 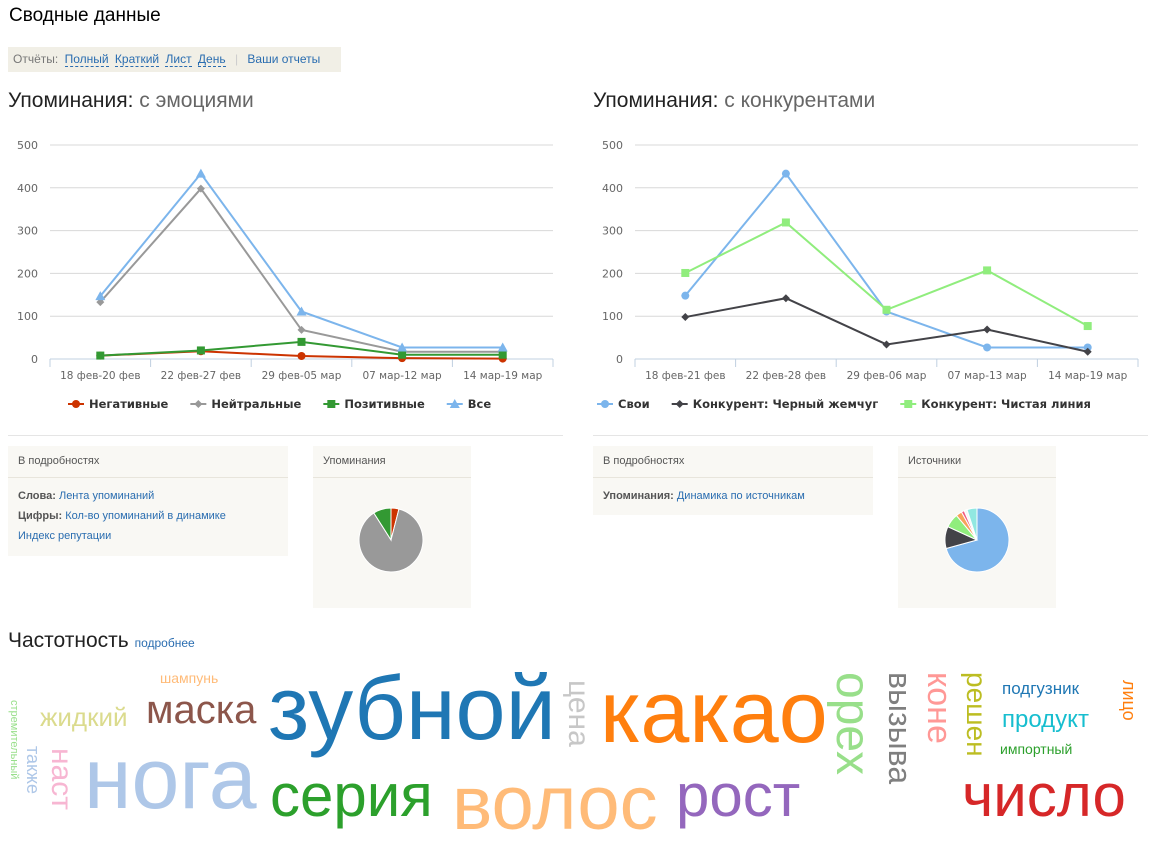 I want to click on word-нога: нога, so click(x=170, y=779).